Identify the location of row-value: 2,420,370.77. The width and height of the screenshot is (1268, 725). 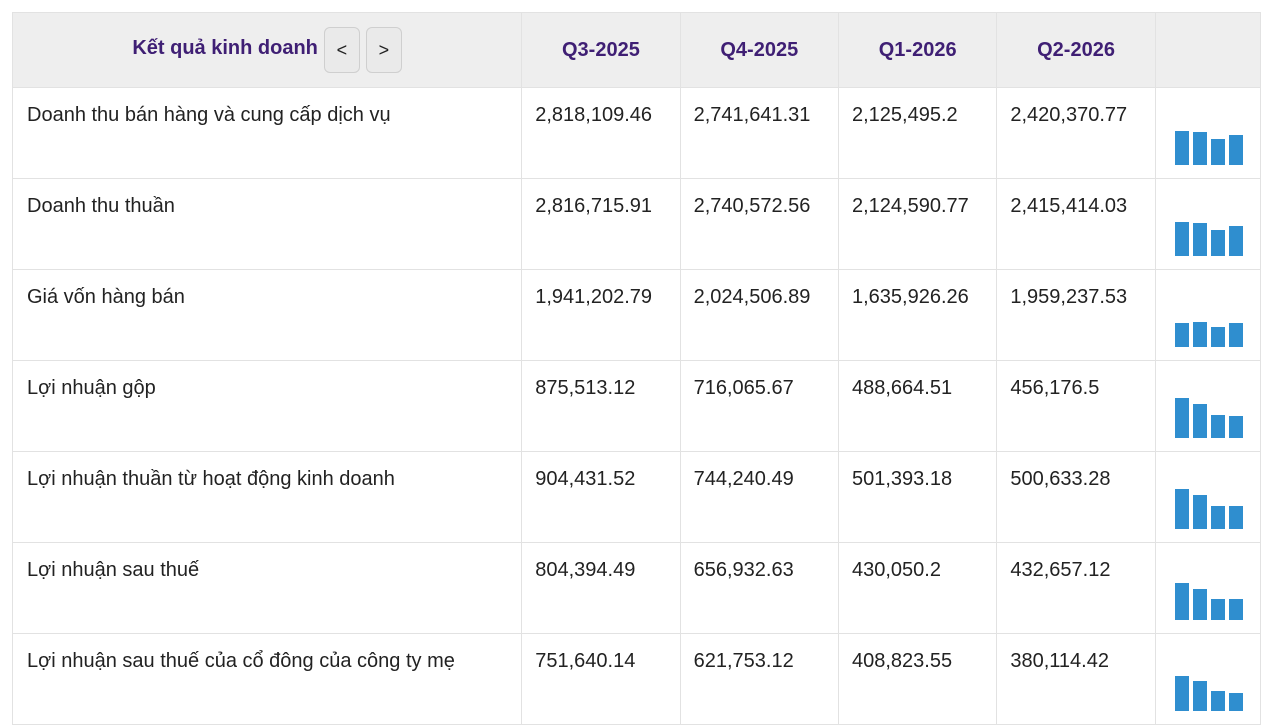
(1076, 133).